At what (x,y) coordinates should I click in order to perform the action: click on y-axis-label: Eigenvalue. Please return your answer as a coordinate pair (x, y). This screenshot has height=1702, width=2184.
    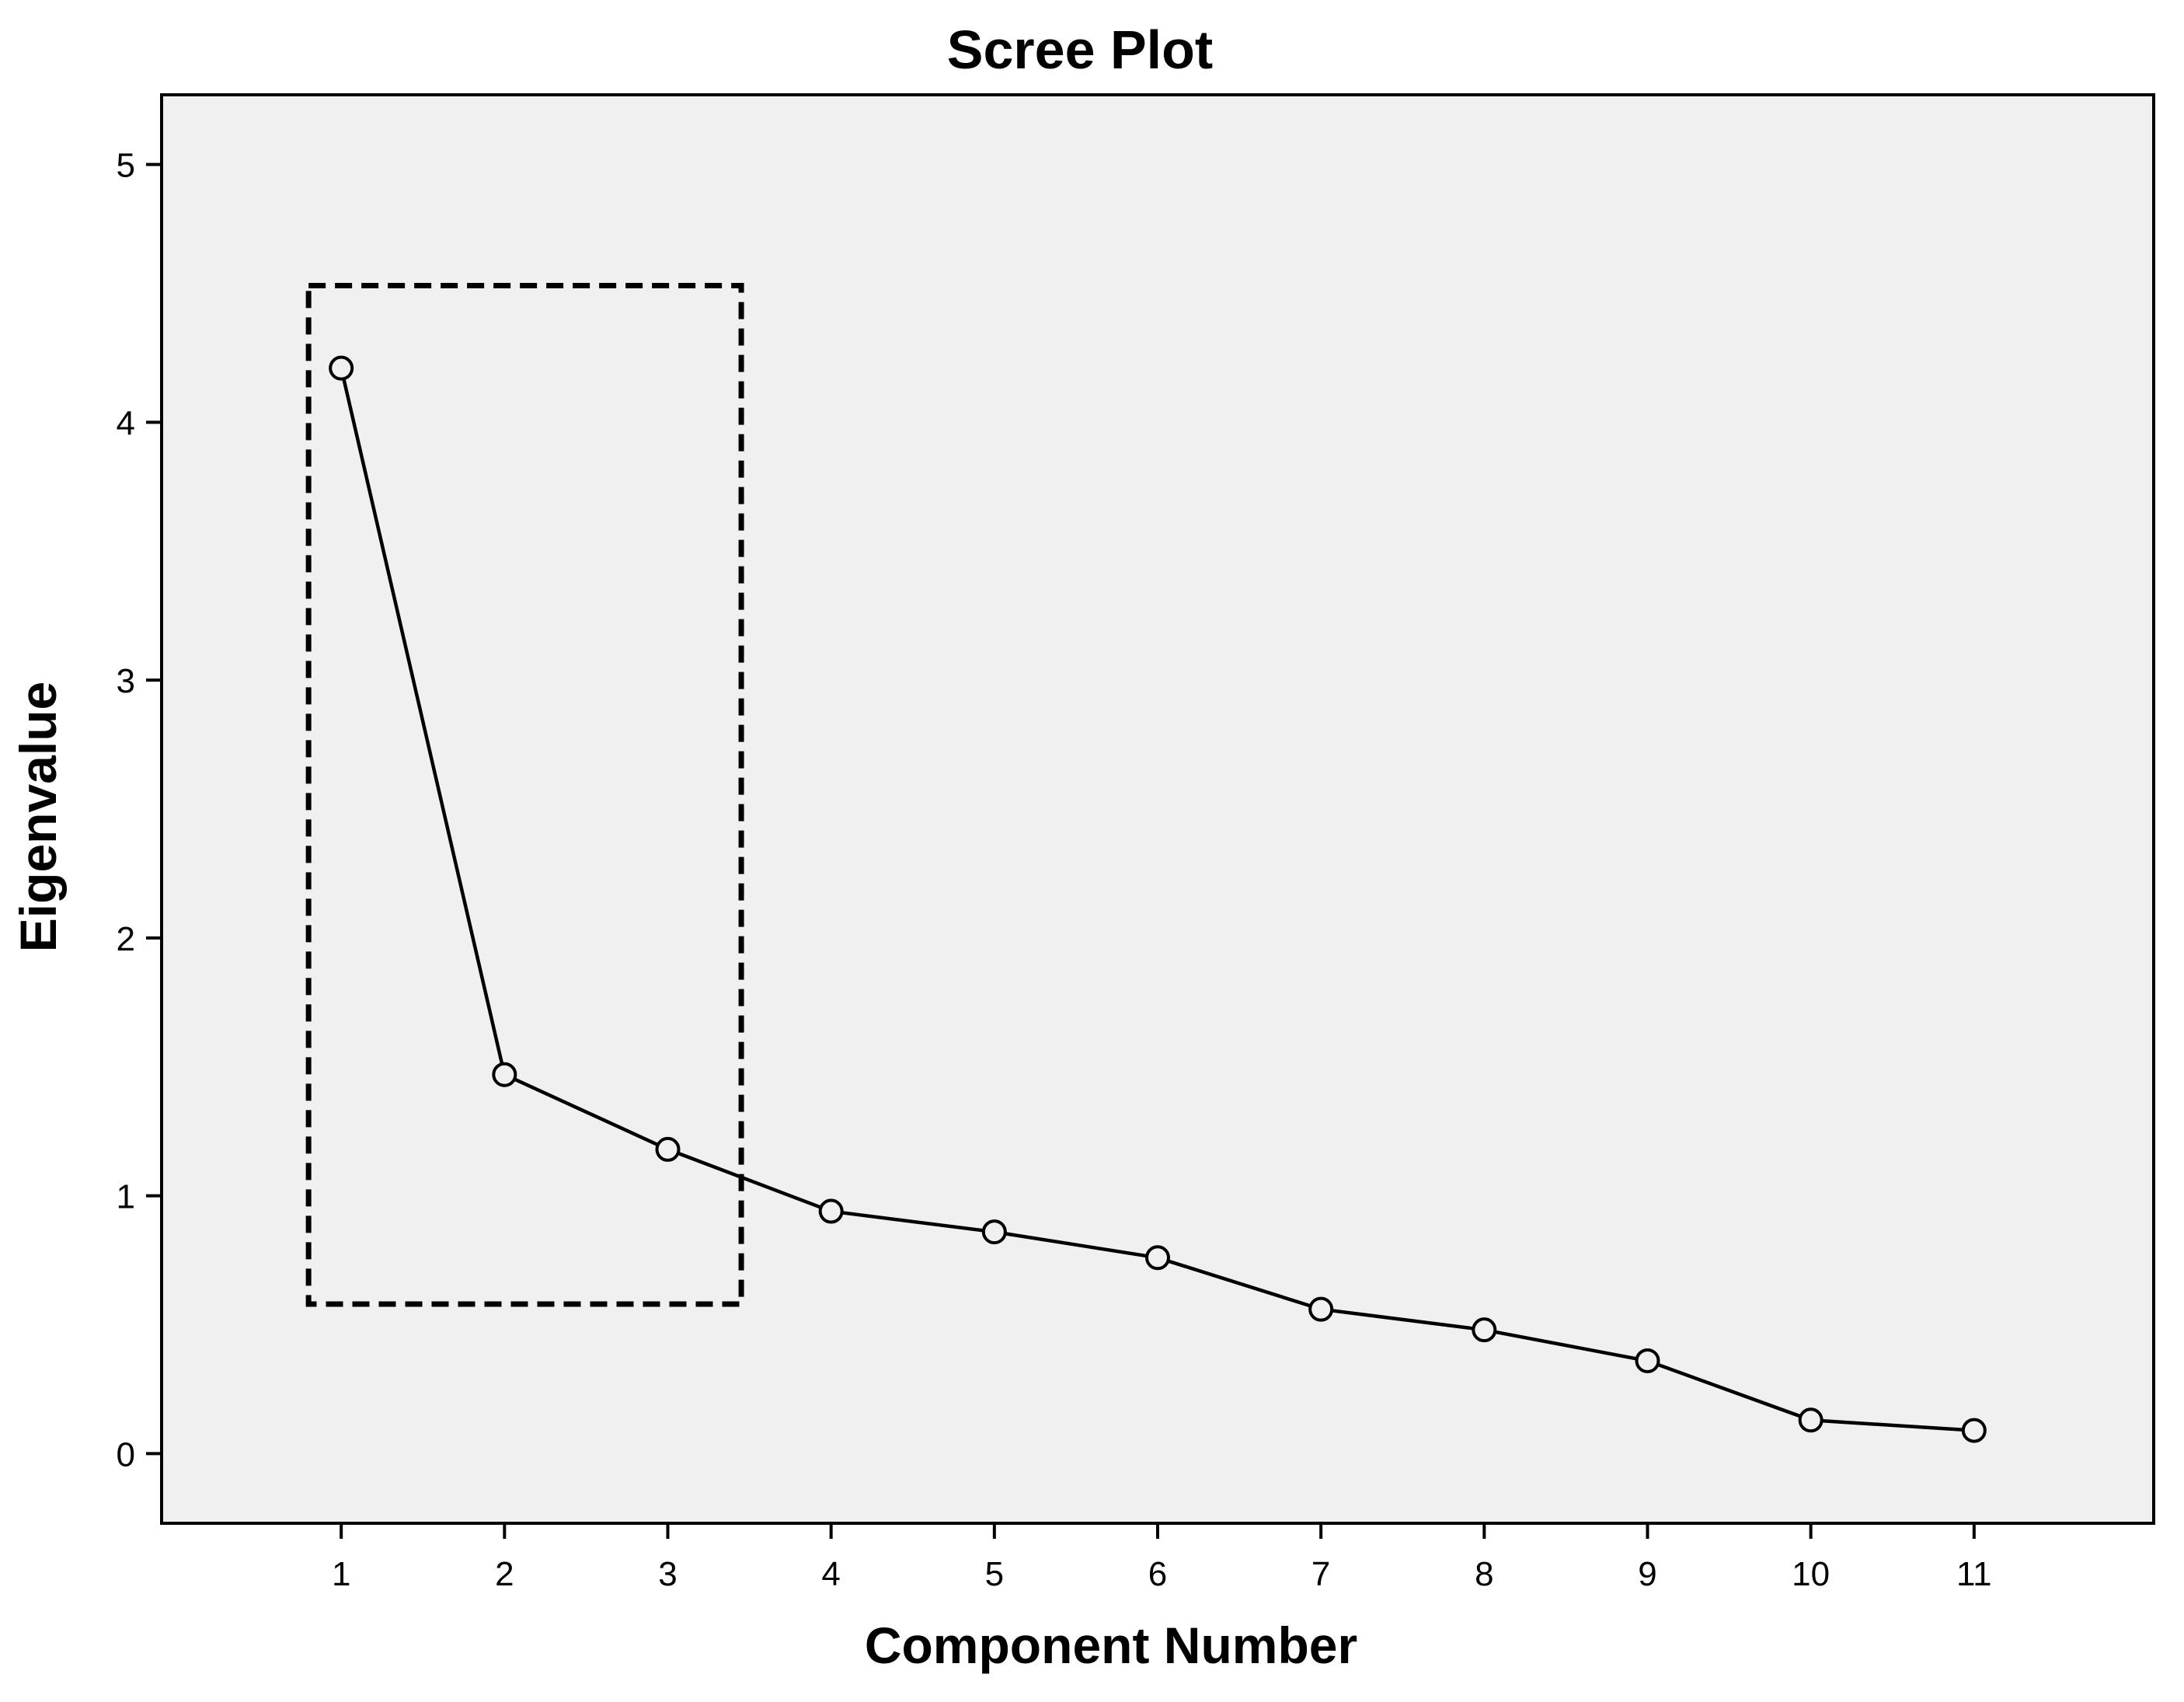
    Looking at the image, I should click on (38, 817).